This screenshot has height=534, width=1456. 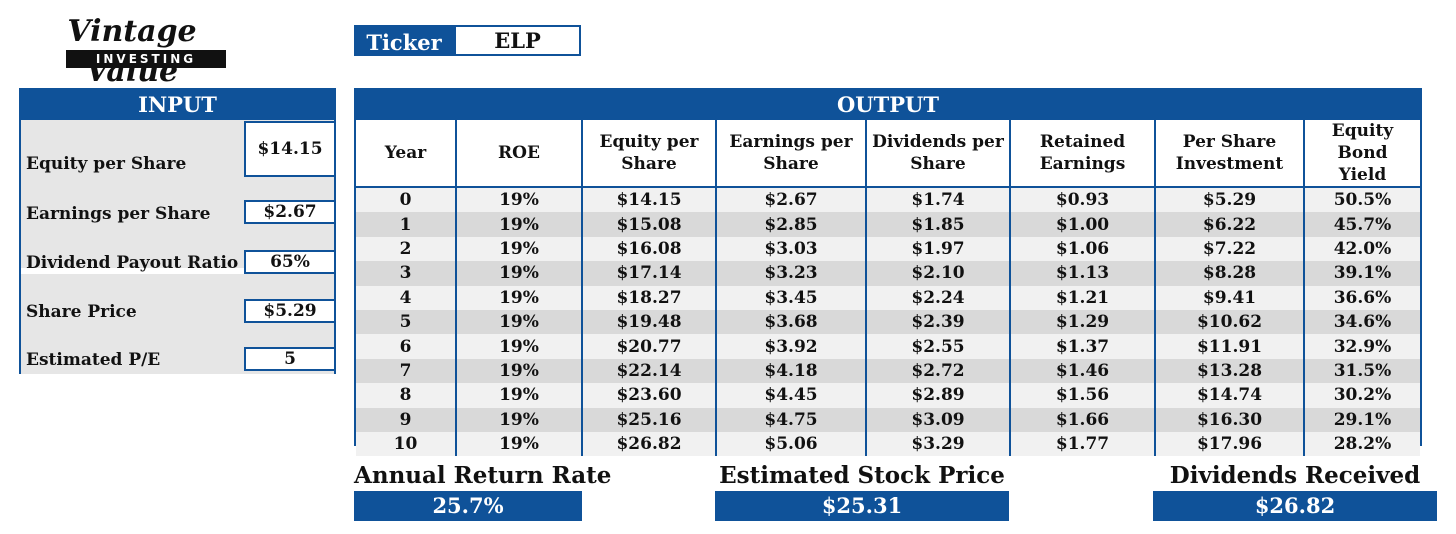 What do you see at coordinates (791, 395) in the screenshot?
I see `cell-earnings-per-share: $4.45` at bounding box center [791, 395].